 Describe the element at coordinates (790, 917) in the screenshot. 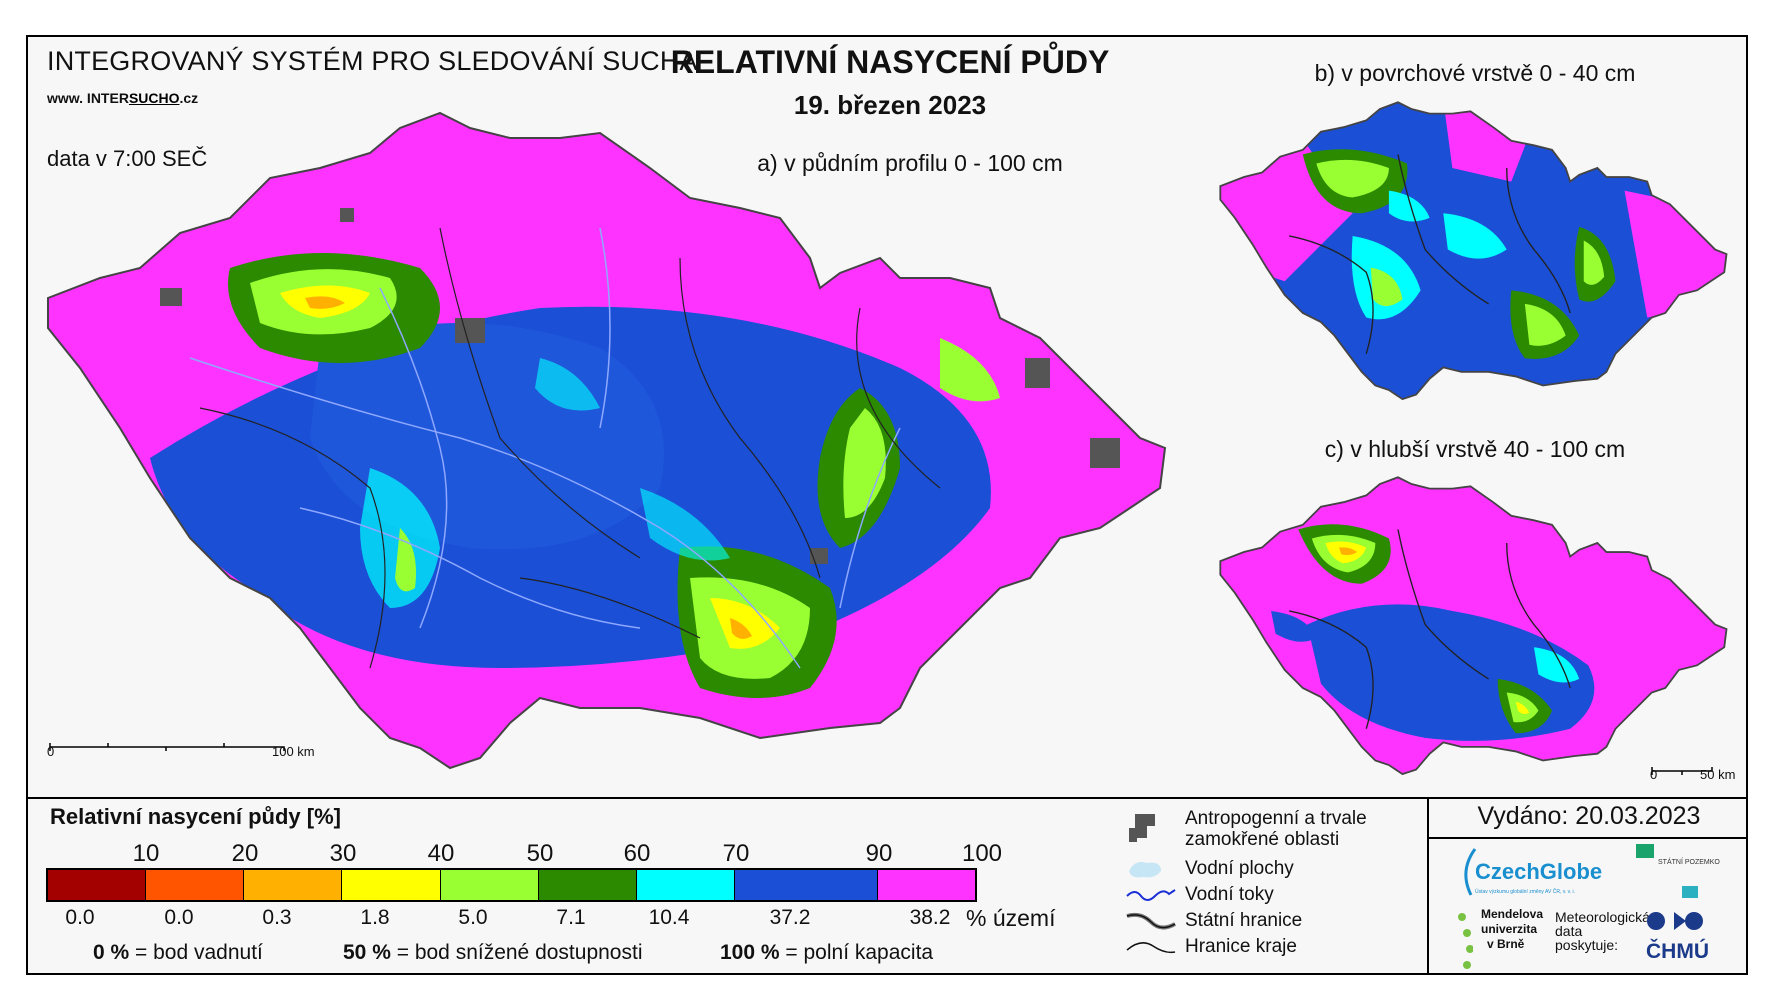

I see `legend-pct: 37.2` at that location.